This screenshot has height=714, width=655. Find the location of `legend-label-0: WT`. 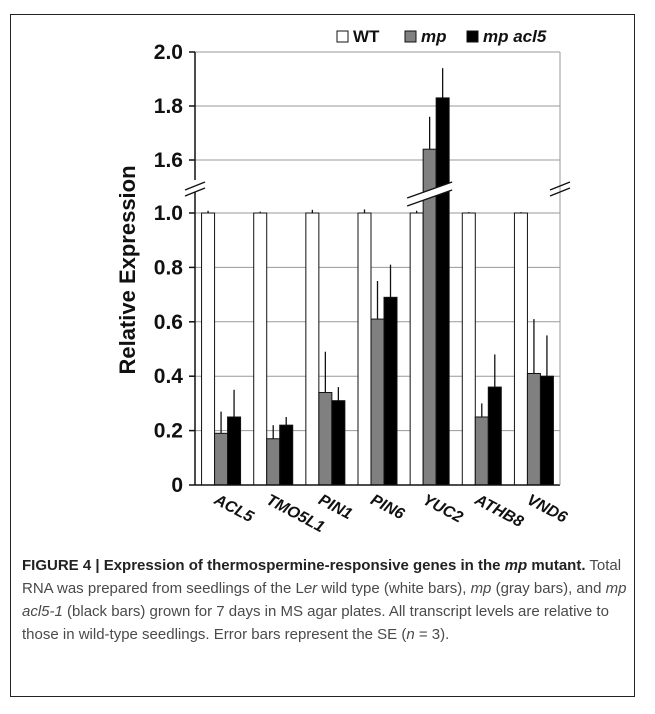

legend-label-0: WT is located at coordinates (366, 36).